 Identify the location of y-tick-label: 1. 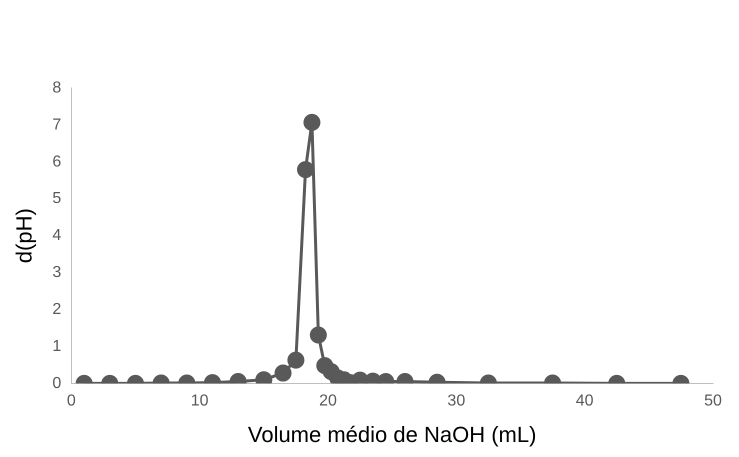
(57, 346).